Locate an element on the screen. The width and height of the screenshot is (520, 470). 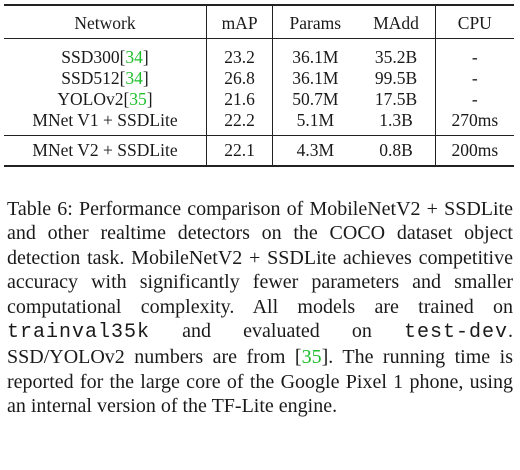
network-cell: YOLOv2[35] is located at coordinates (105, 99).